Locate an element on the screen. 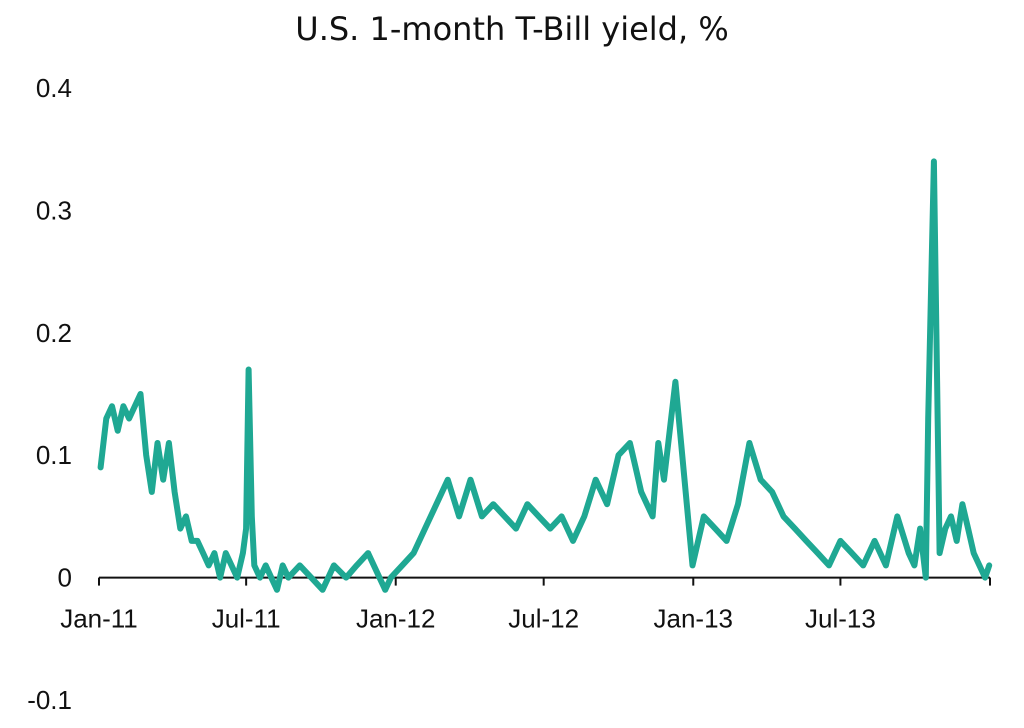 The height and width of the screenshot is (728, 1024). x-tick-label: Jul-11 is located at coordinates (246, 619).